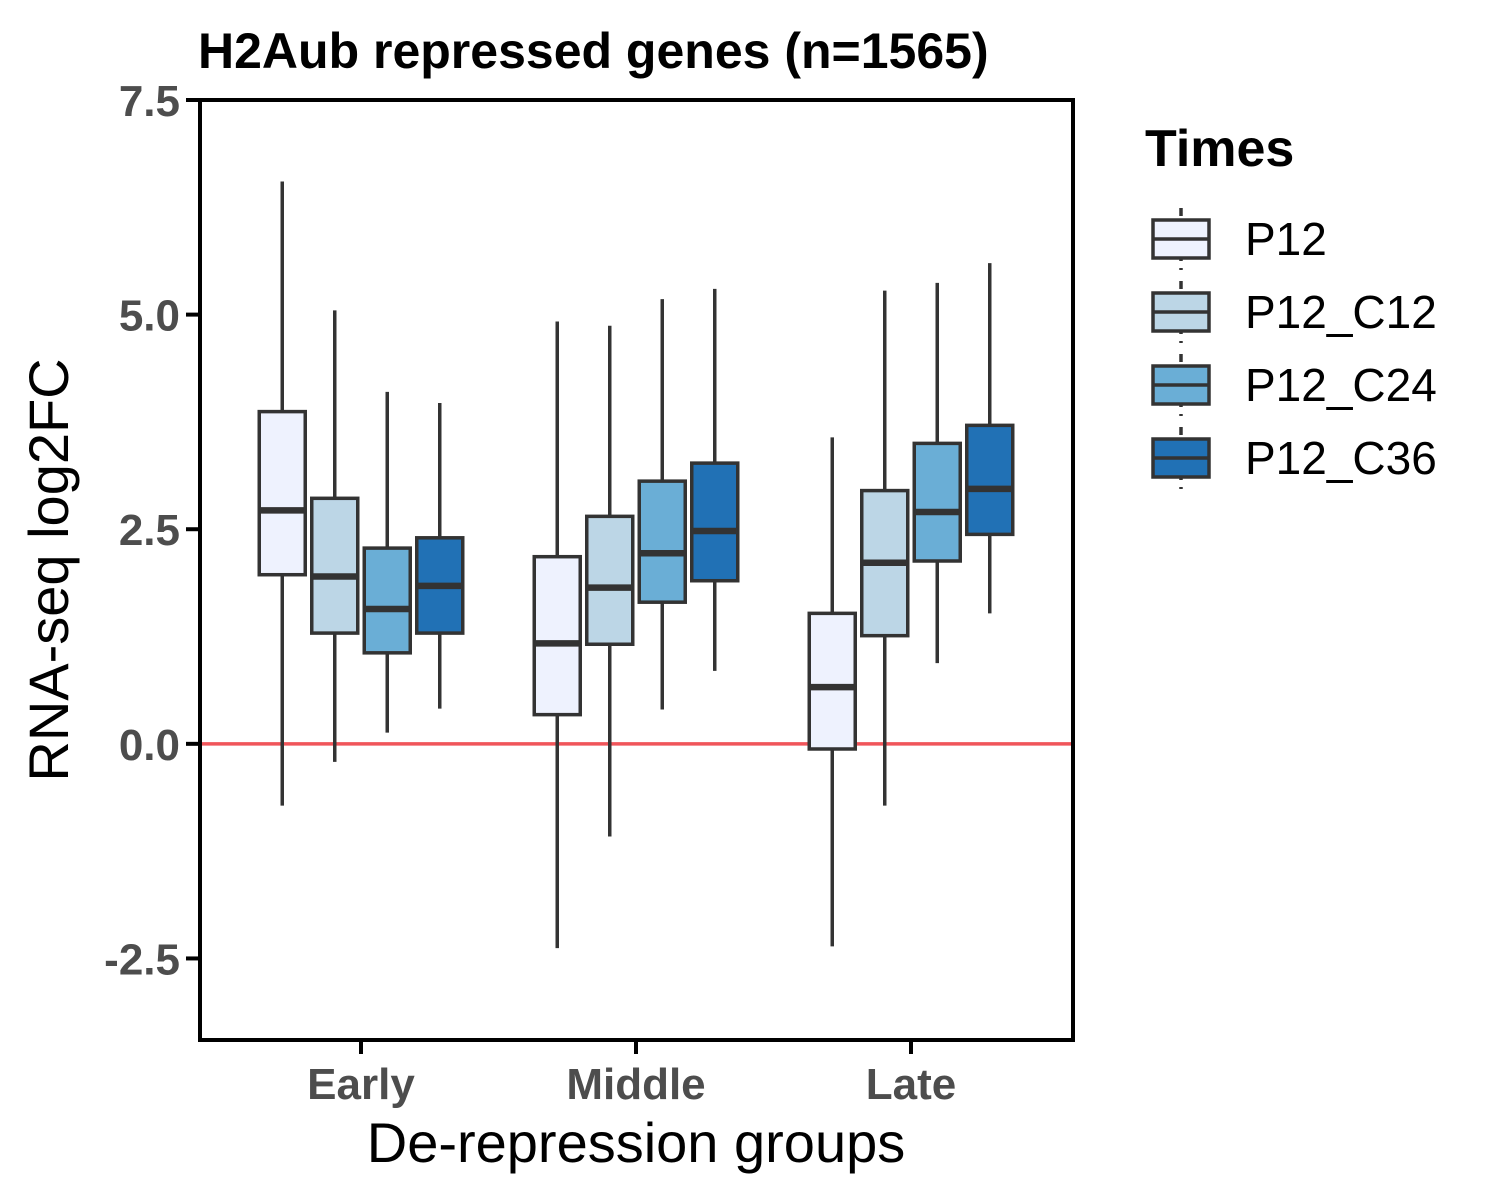 The height and width of the screenshot is (1200, 1500). Describe the element at coordinates (149, 745) in the screenshot. I see `y-tick-label: 0.0` at that location.